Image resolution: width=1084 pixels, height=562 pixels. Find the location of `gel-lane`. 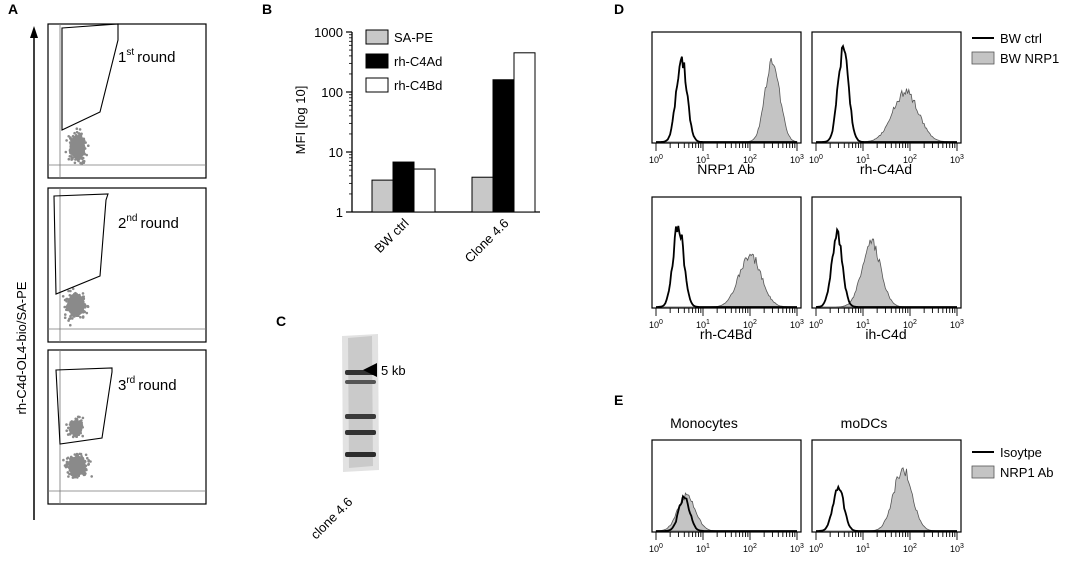

gel-lane is located at coordinates (360, 403).